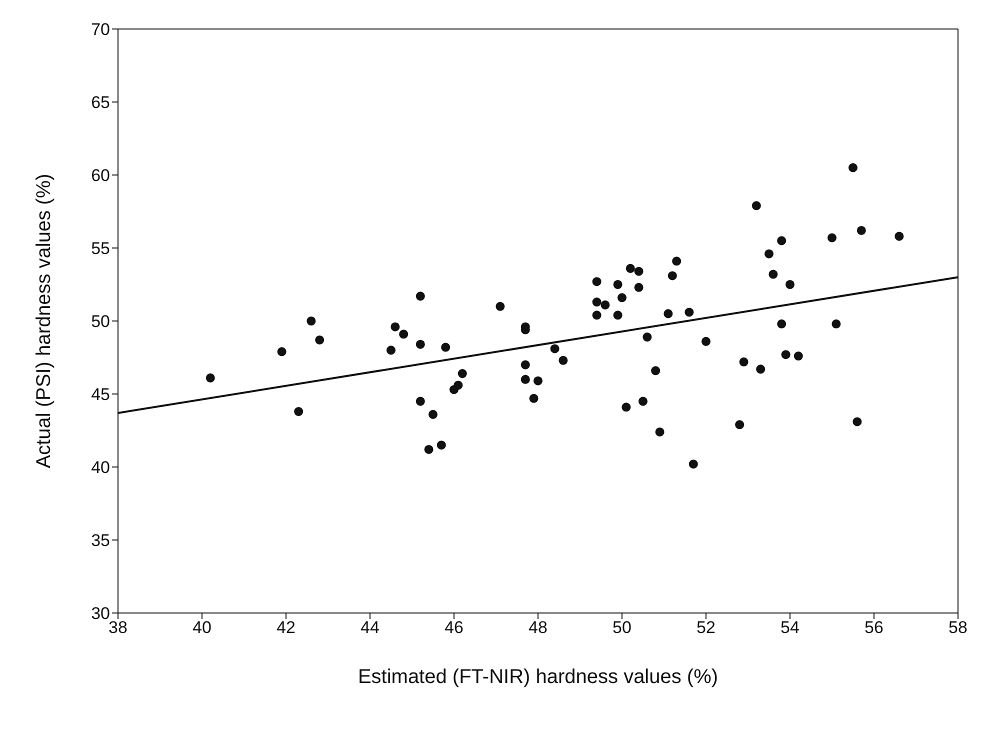 This screenshot has height=731, width=988. I want to click on x-tick-label: 38, so click(118, 628).